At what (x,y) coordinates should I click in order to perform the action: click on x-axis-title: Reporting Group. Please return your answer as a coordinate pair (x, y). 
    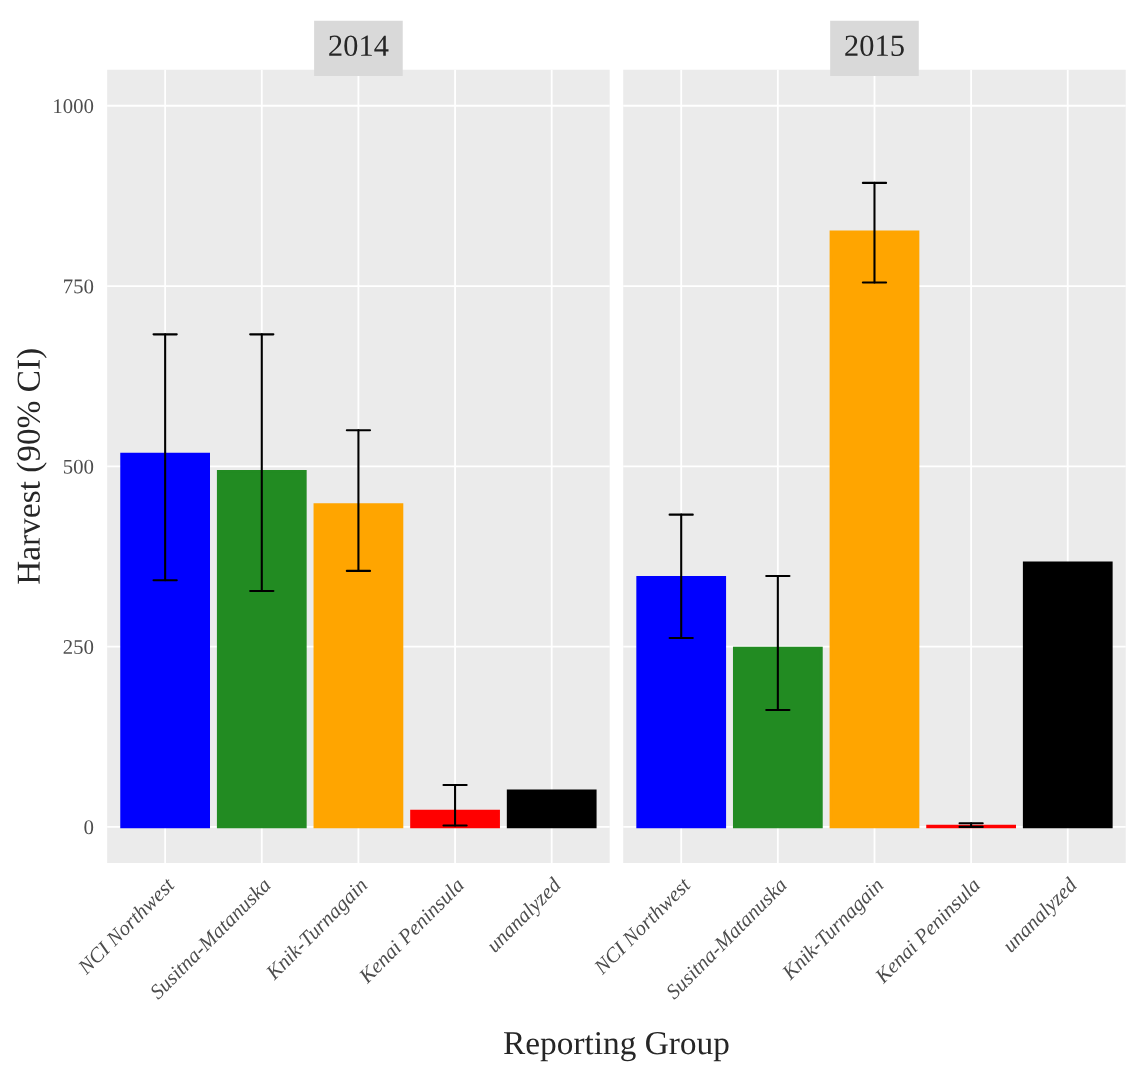
    Looking at the image, I should click on (616, 1047).